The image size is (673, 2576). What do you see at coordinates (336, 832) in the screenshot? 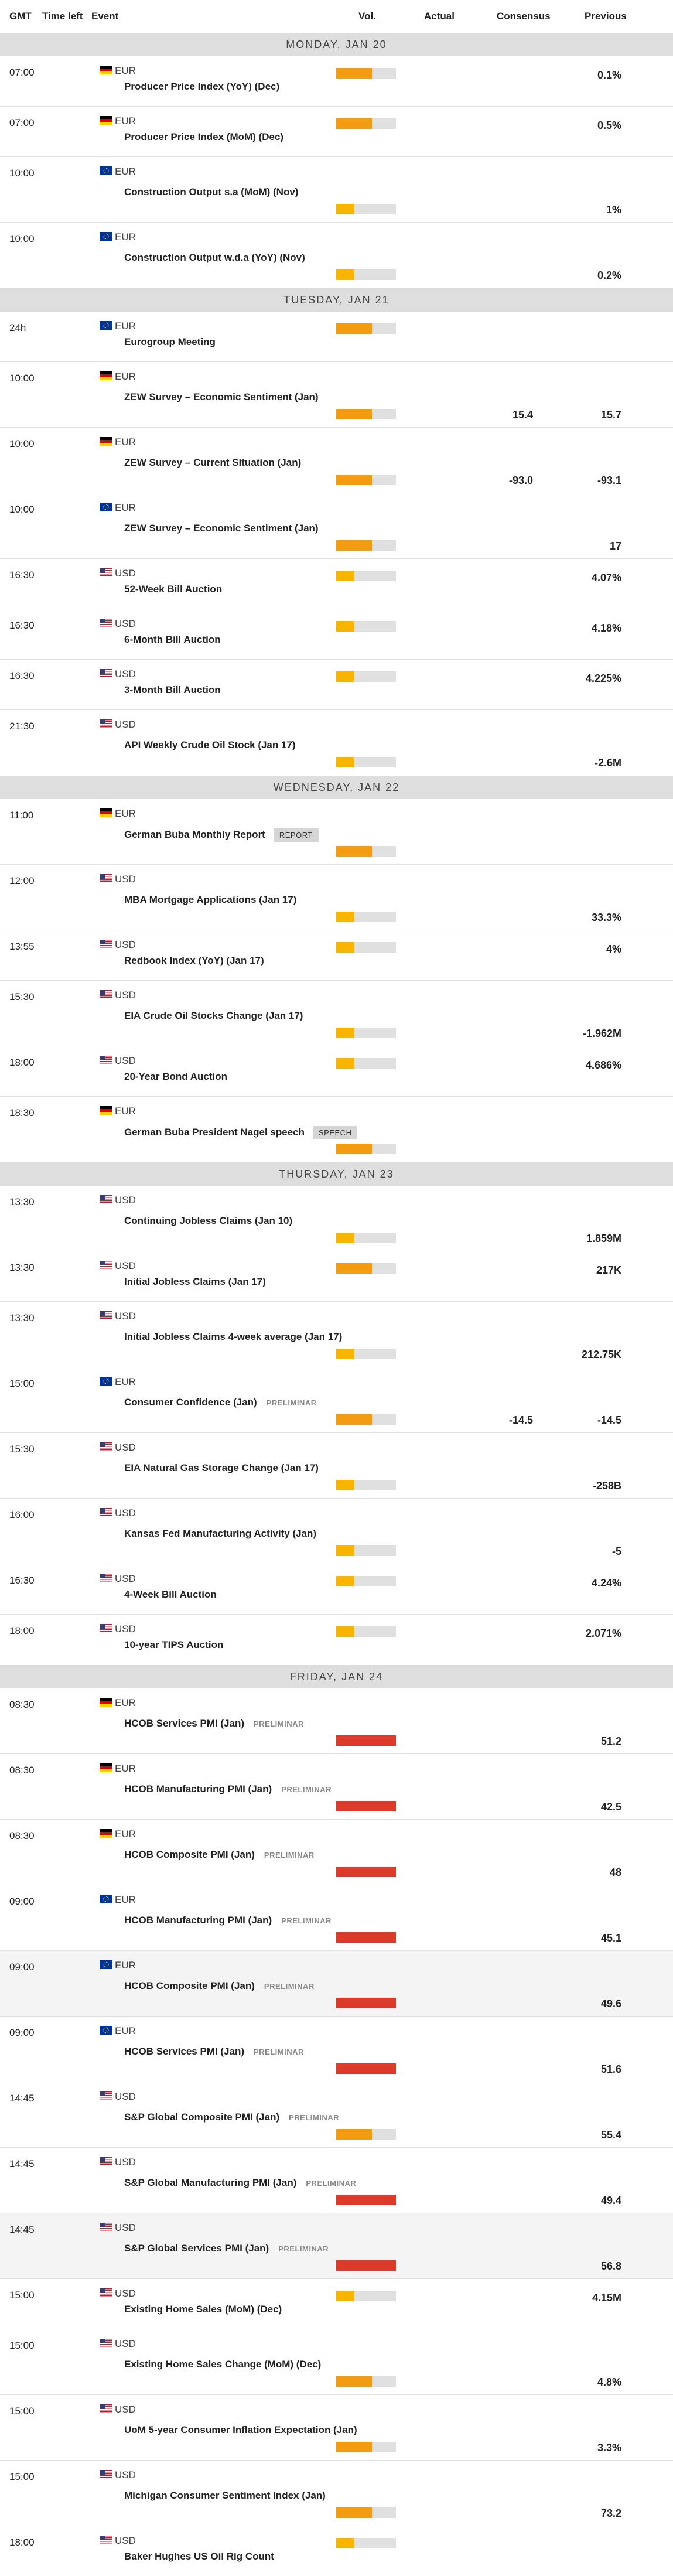
I see `event-row: 11:00 EUR German Buba Monthly Report REPORT` at bounding box center [336, 832].